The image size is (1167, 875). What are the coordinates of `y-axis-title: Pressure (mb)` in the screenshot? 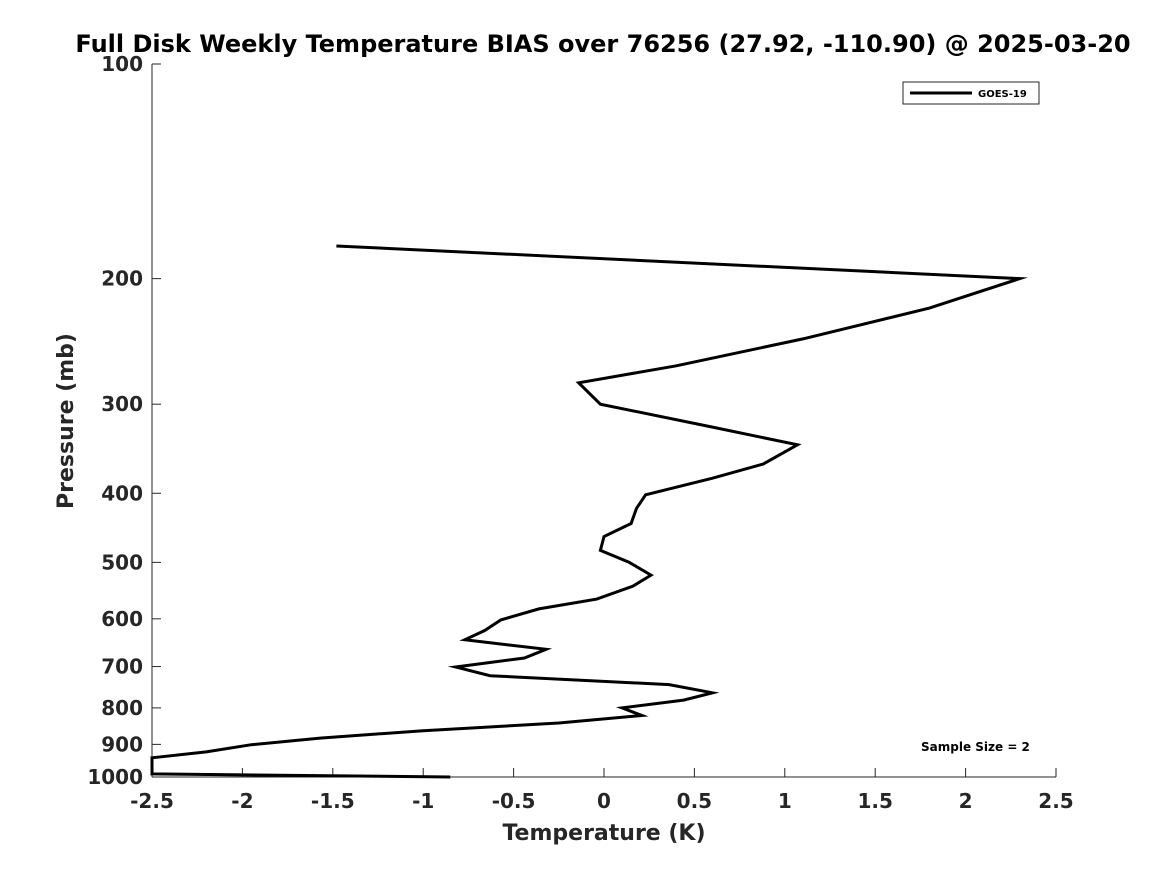 It's located at (66, 421).